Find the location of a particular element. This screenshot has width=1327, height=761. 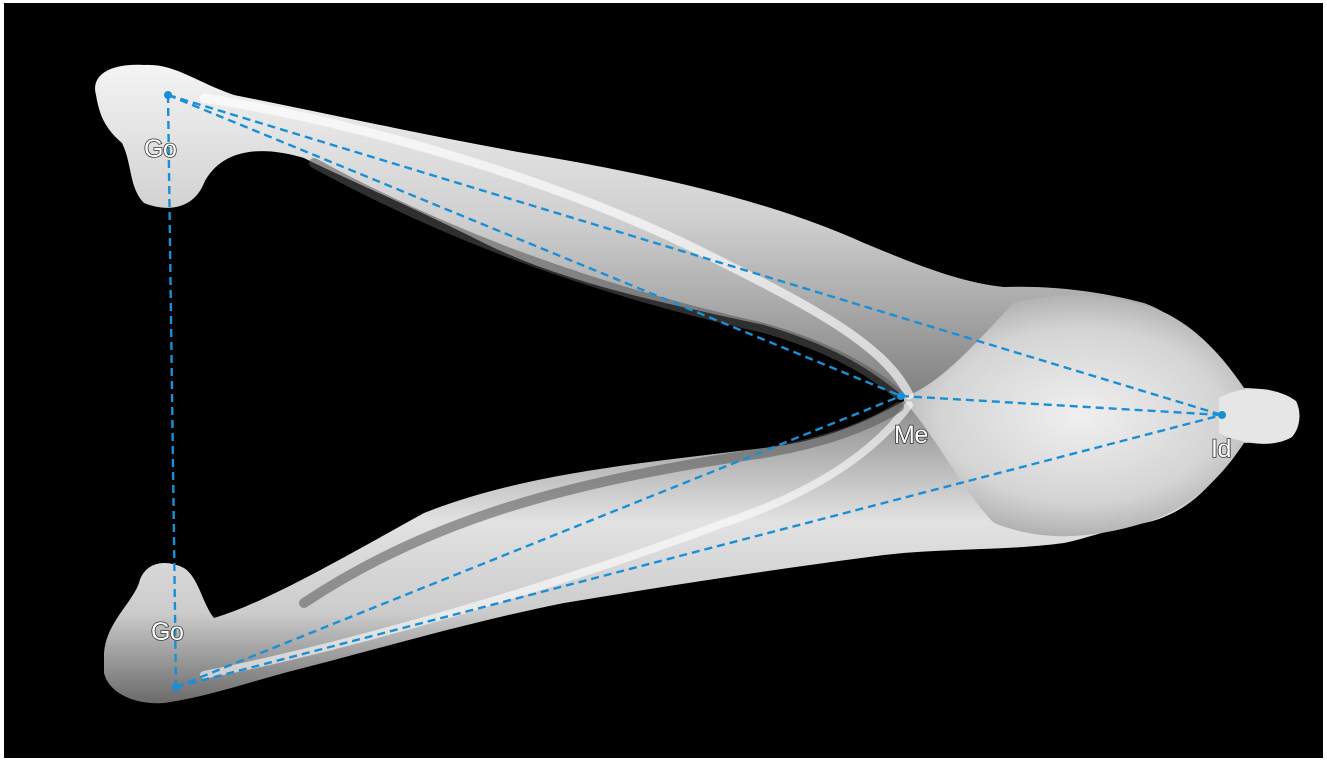

landmark-me-dot is located at coordinates (901, 396).